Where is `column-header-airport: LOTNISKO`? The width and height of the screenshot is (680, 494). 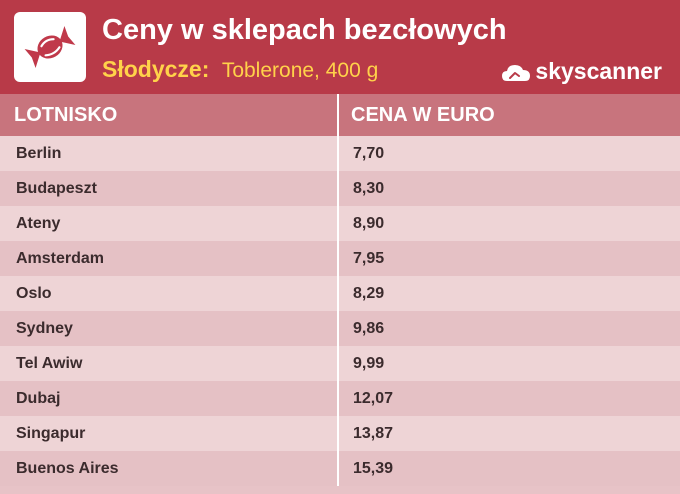
column-header-airport: LOTNISKO is located at coordinates (169, 115).